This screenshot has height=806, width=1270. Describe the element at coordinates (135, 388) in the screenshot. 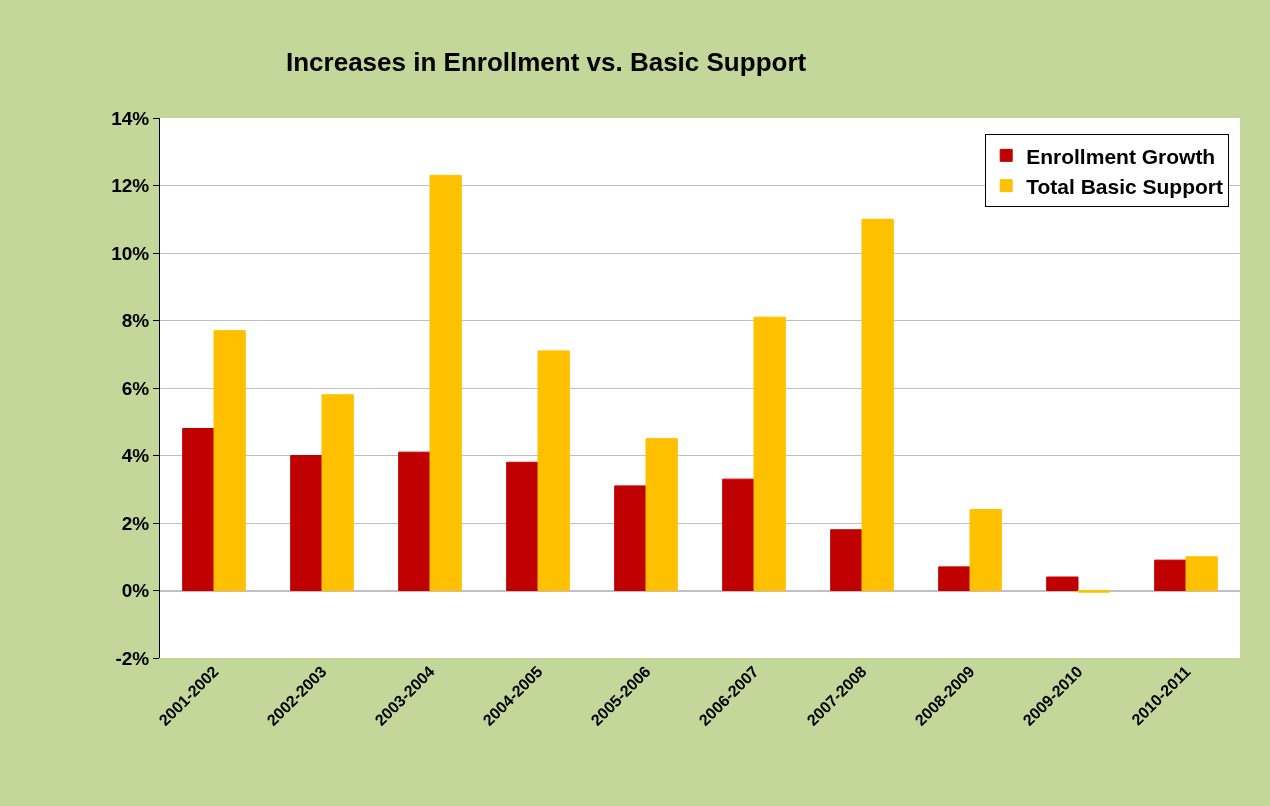

I see `y-tick-label: 6%` at that location.